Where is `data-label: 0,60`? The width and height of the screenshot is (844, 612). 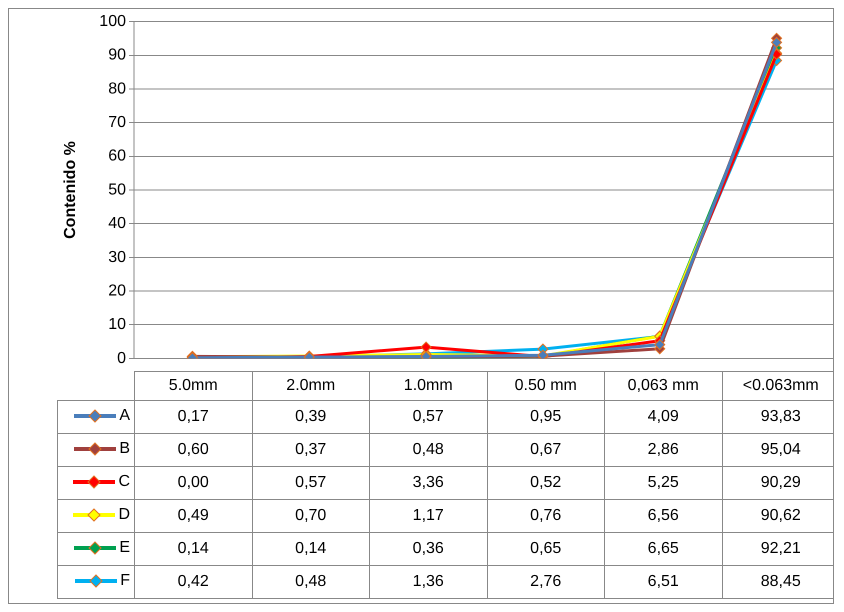 data-label: 0,60 is located at coordinates (193, 450).